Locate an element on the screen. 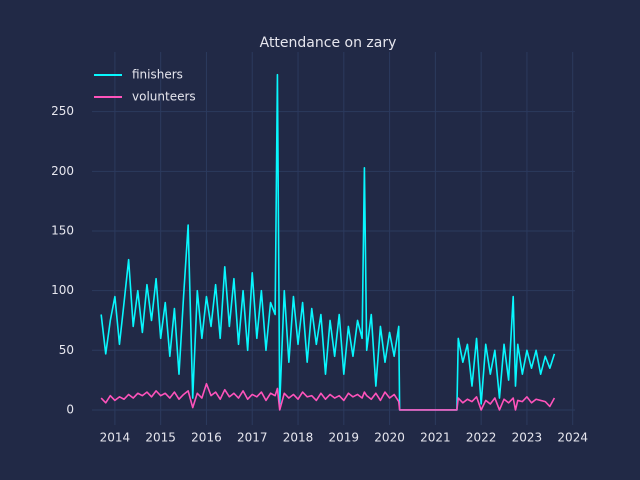 The image size is (640, 480). series-line is located at coordinates (328, 396).